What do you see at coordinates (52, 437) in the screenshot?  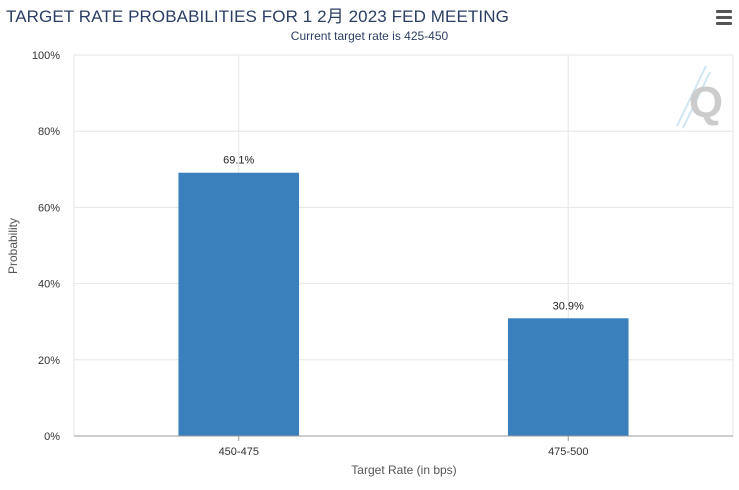 I see `y-tick-label: 0%` at bounding box center [52, 437].